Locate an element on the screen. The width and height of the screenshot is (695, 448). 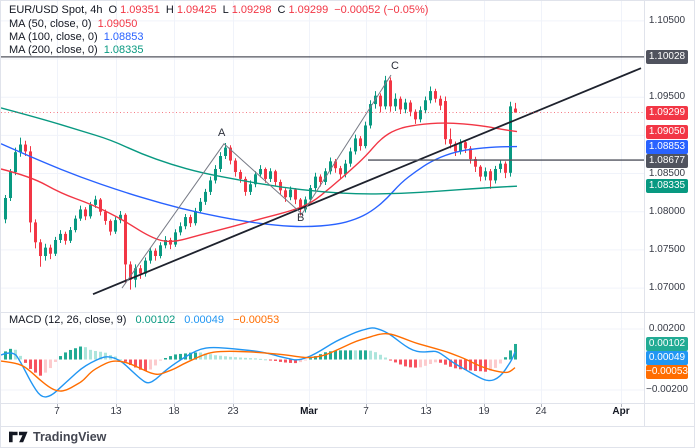
ma100-badge: 1.08853 is located at coordinates (667, 146).